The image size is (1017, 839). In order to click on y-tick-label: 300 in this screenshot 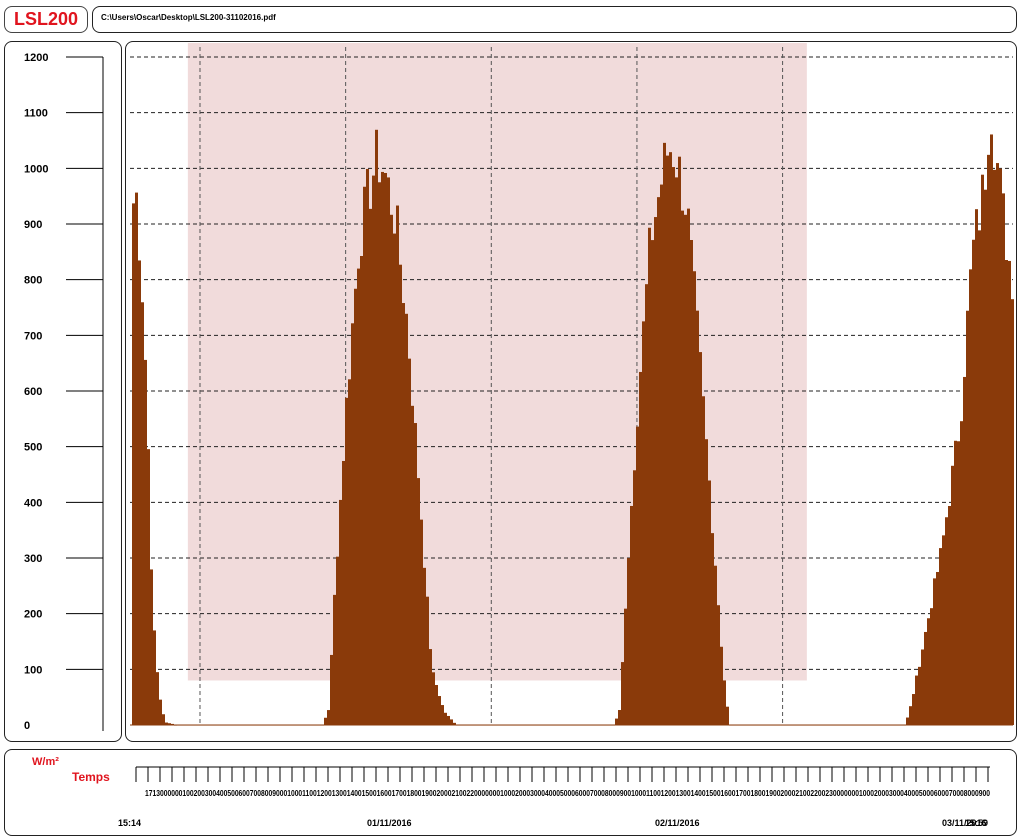, I will do `click(33, 559)`.